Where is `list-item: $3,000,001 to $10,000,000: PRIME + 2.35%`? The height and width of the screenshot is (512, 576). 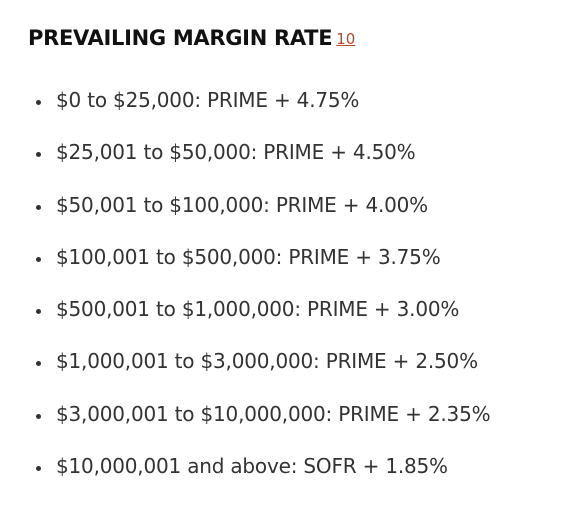 list-item: $3,000,001 to $10,000,000: PRIME + 2.35% is located at coordinates (263, 424).